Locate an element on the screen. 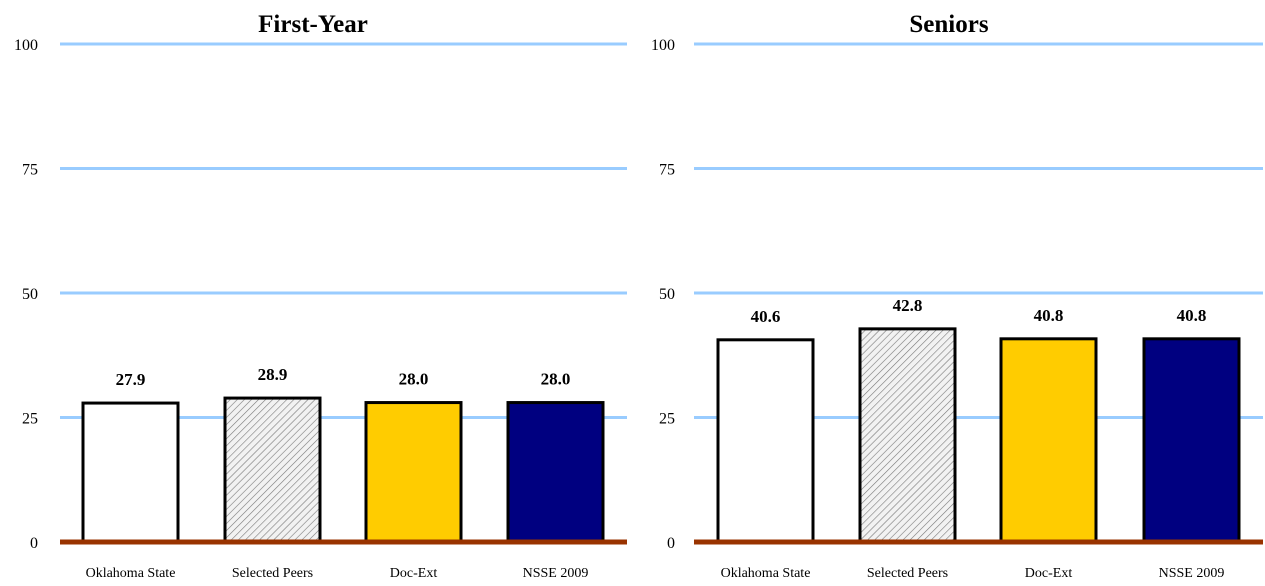  chart-title: Seniors is located at coordinates (948, 24).